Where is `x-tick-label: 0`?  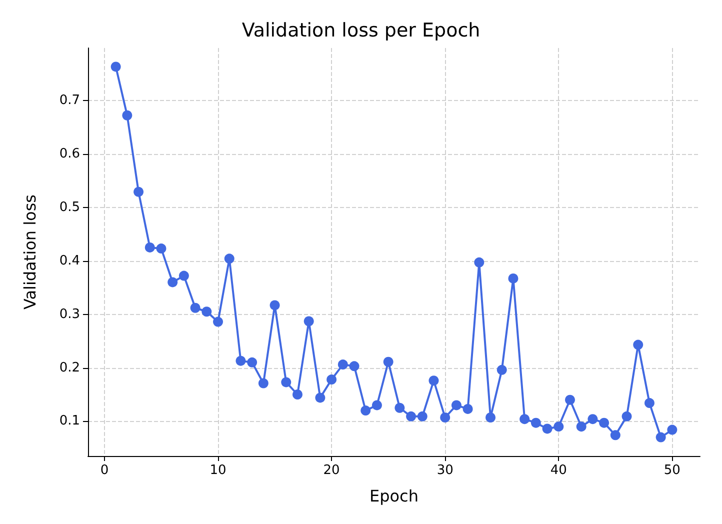
x-tick-label: 0 is located at coordinates (104, 470).